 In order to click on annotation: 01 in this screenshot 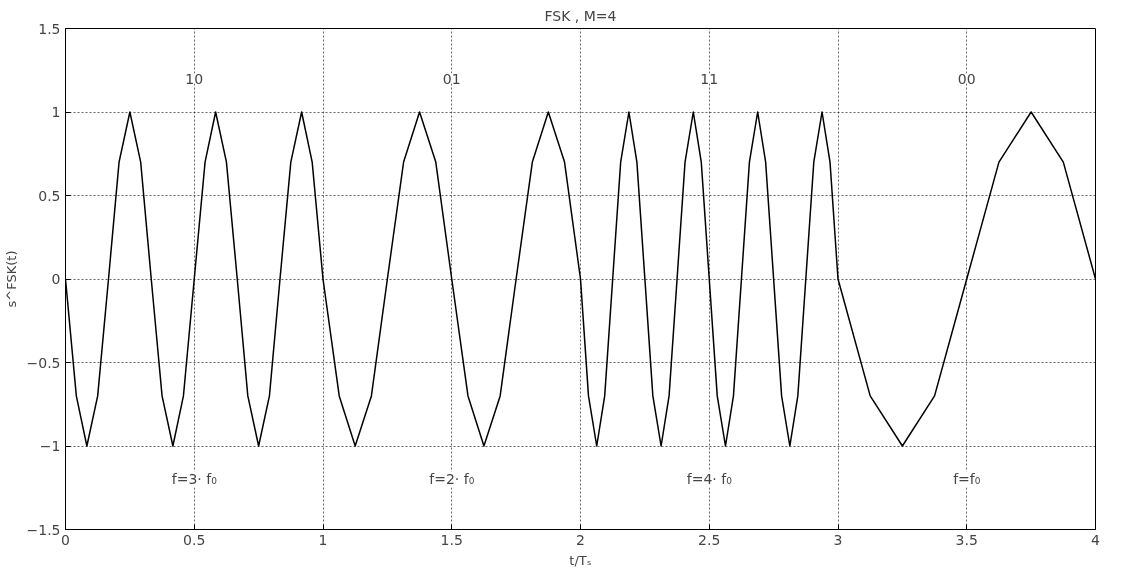, I will do `click(451, 78)`.